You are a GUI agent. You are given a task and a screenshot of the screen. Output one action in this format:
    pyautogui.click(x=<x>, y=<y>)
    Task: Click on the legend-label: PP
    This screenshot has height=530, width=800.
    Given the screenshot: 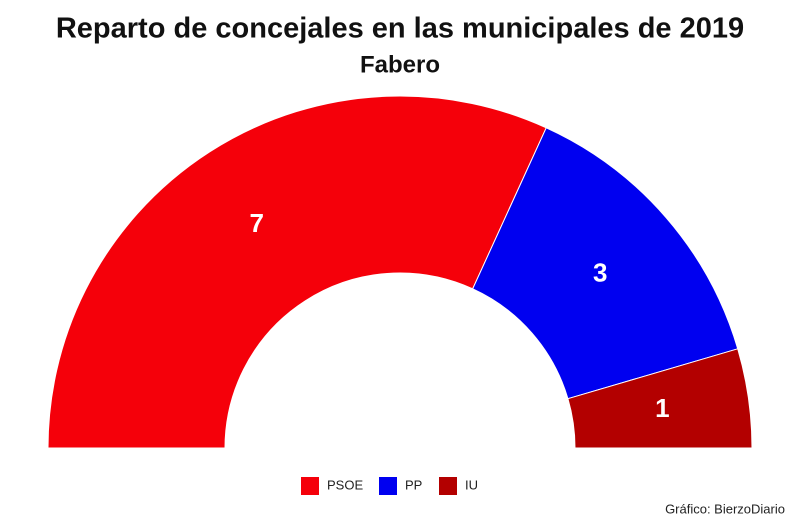 What is the action you would take?
    pyautogui.click(x=413, y=484)
    